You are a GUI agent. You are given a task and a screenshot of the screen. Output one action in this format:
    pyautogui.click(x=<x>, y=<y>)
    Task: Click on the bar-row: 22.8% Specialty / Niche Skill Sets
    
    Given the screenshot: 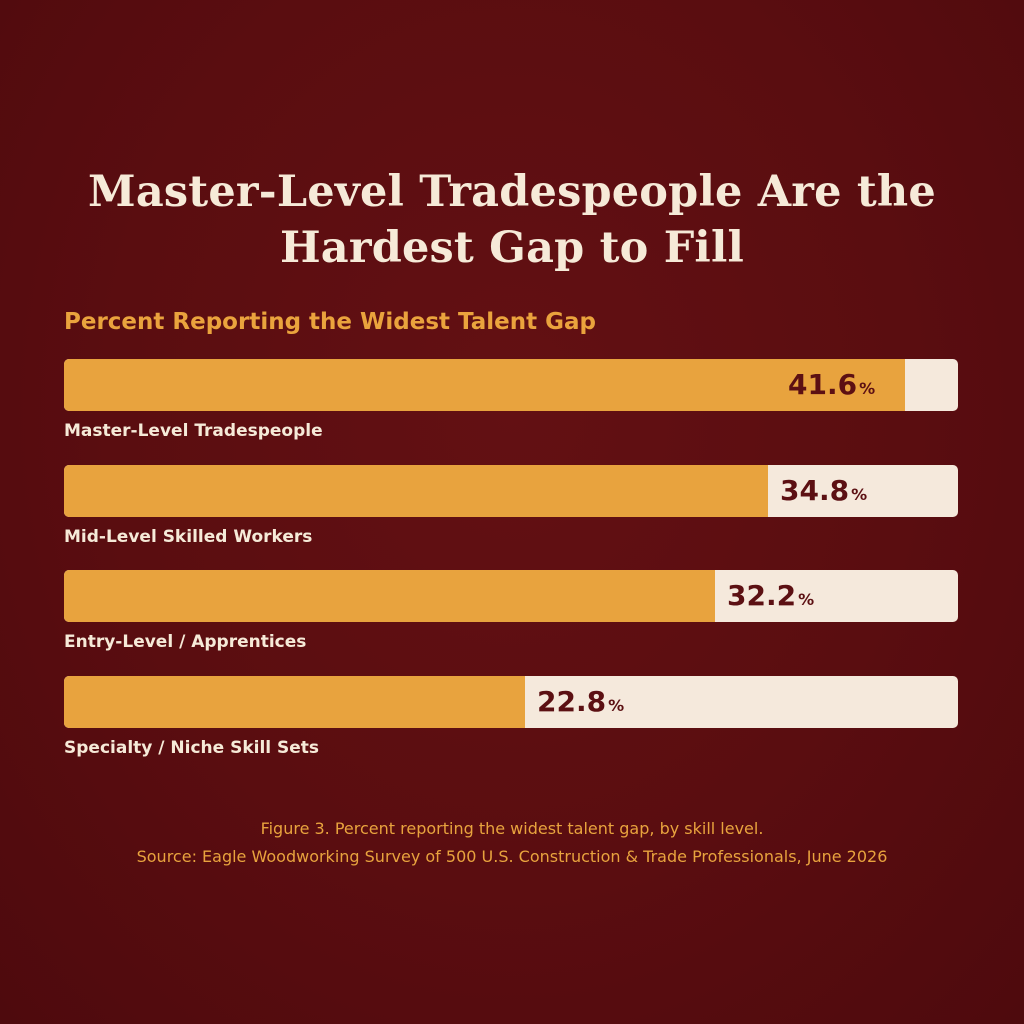 What is the action you would take?
    pyautogui.click(x=511, y=716)
    